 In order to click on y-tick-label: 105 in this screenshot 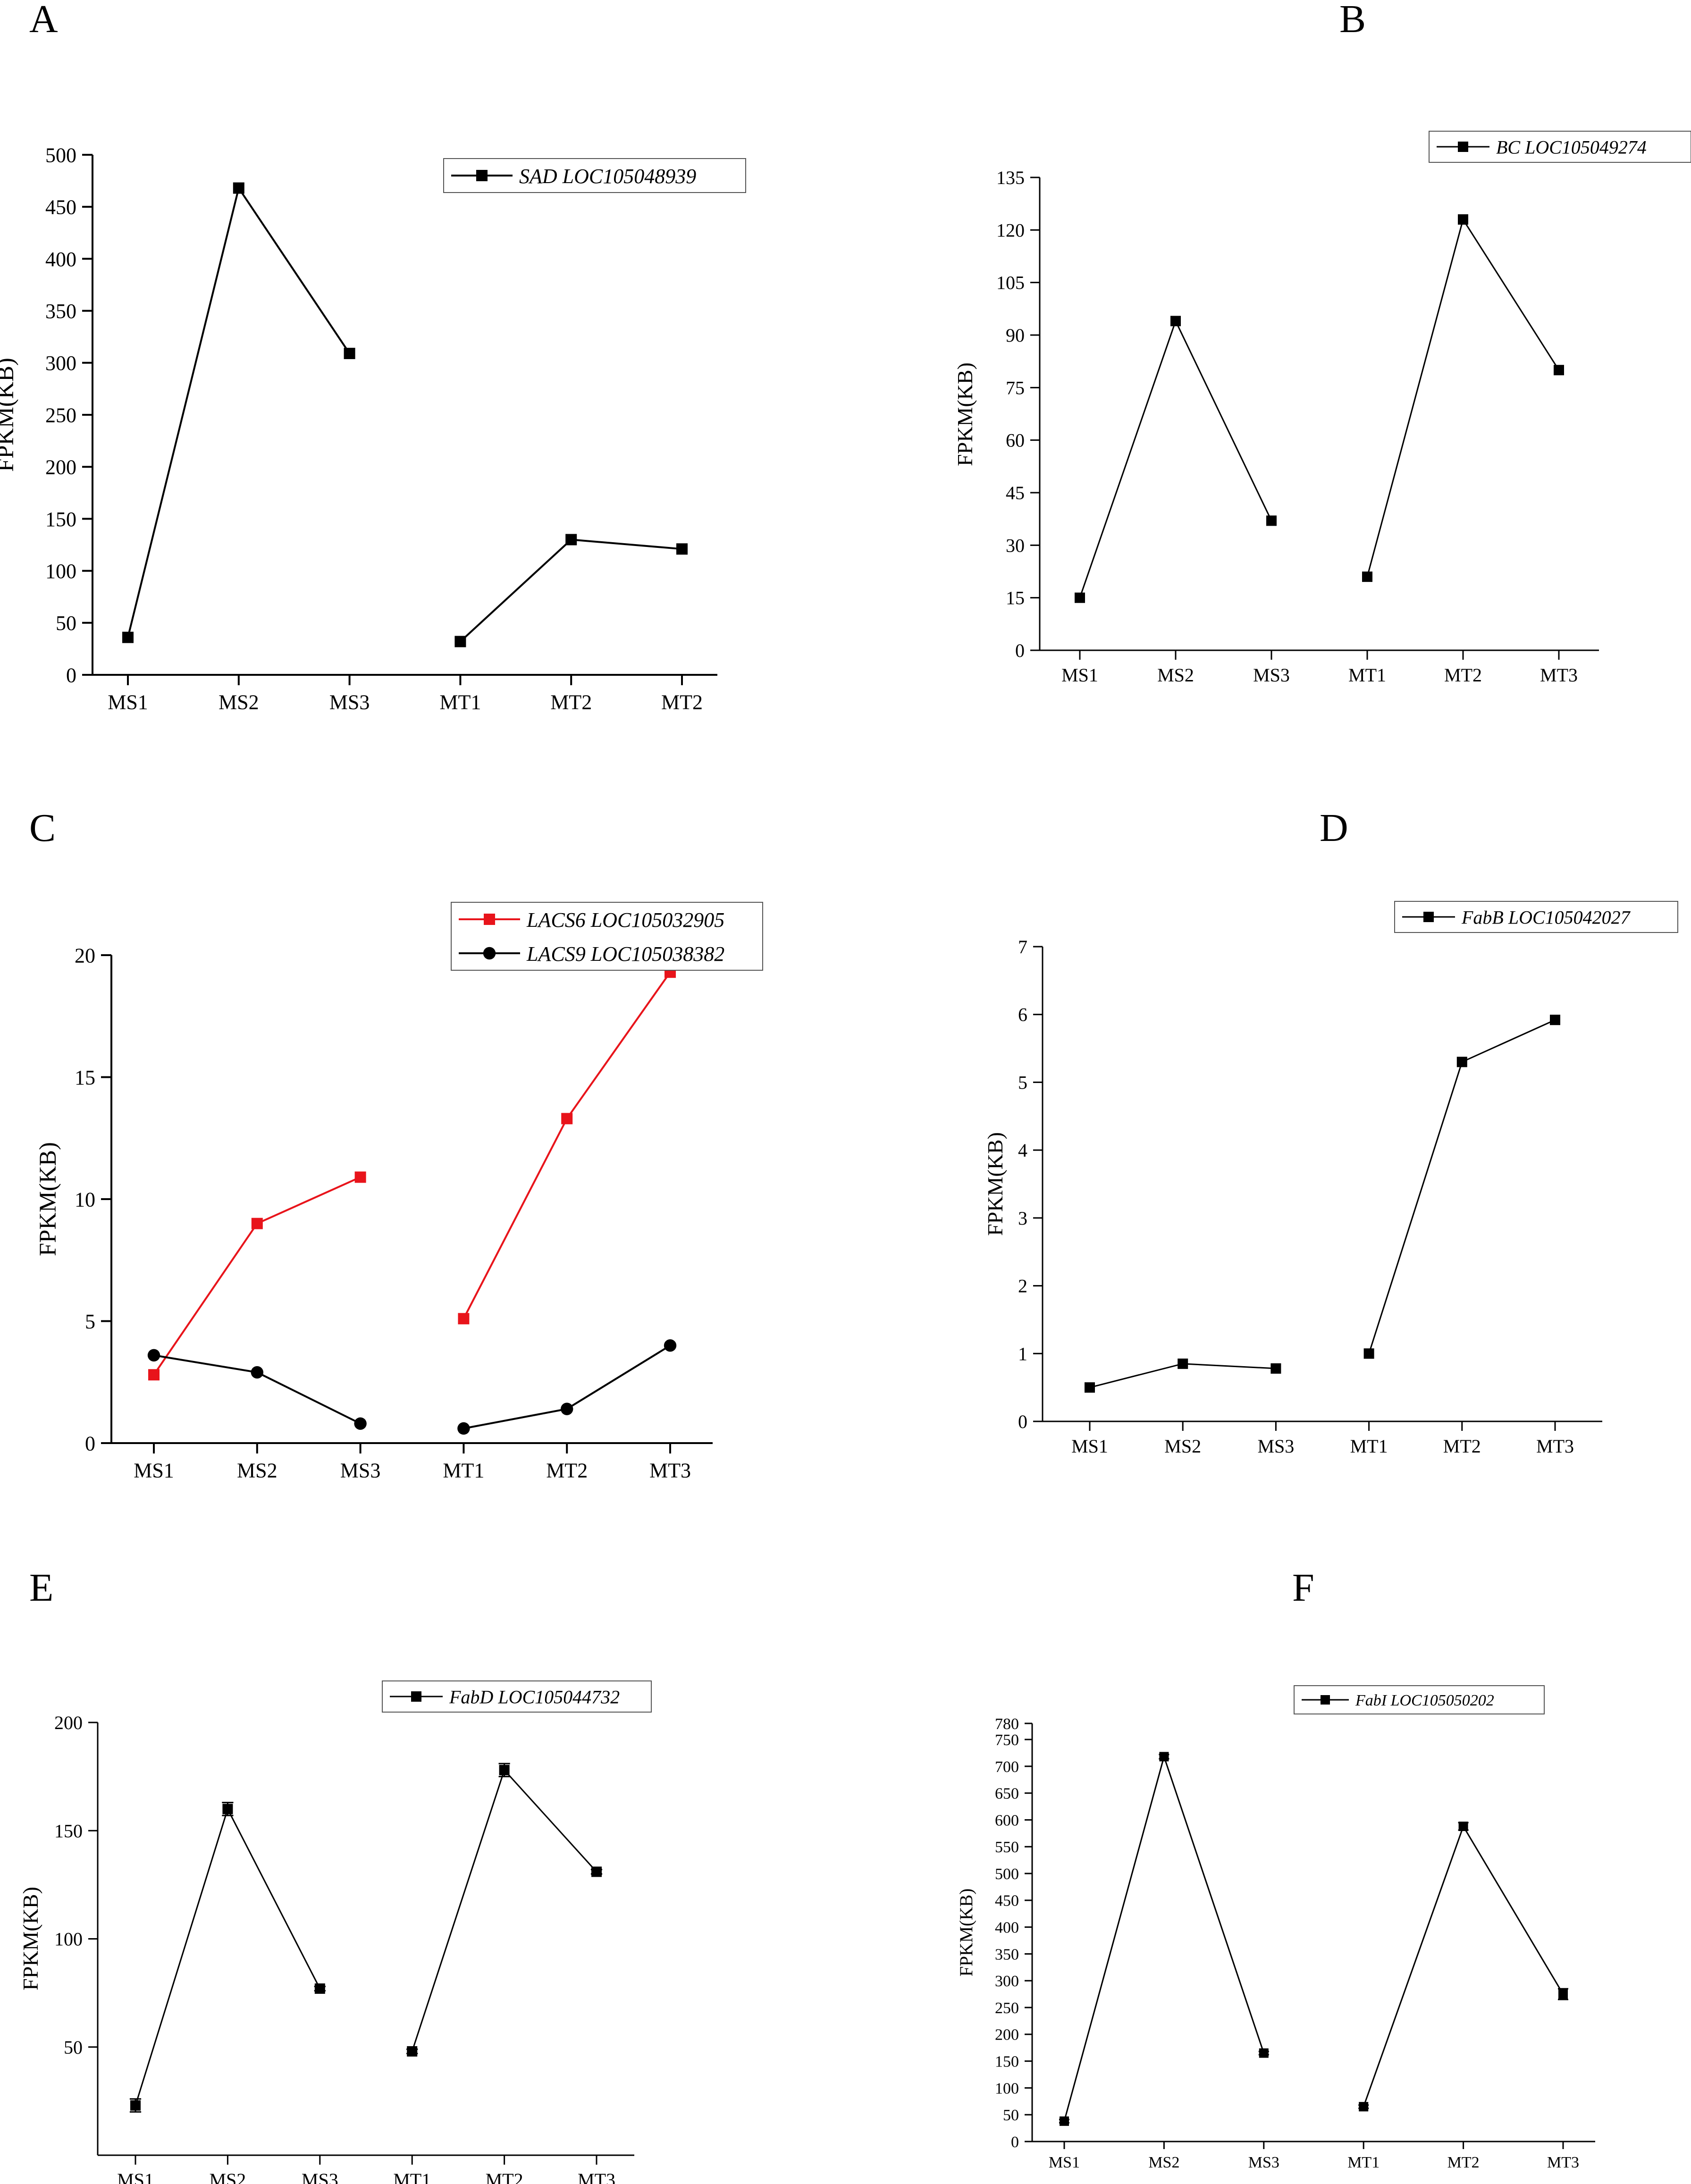, I will do `click(1010, 283)`.